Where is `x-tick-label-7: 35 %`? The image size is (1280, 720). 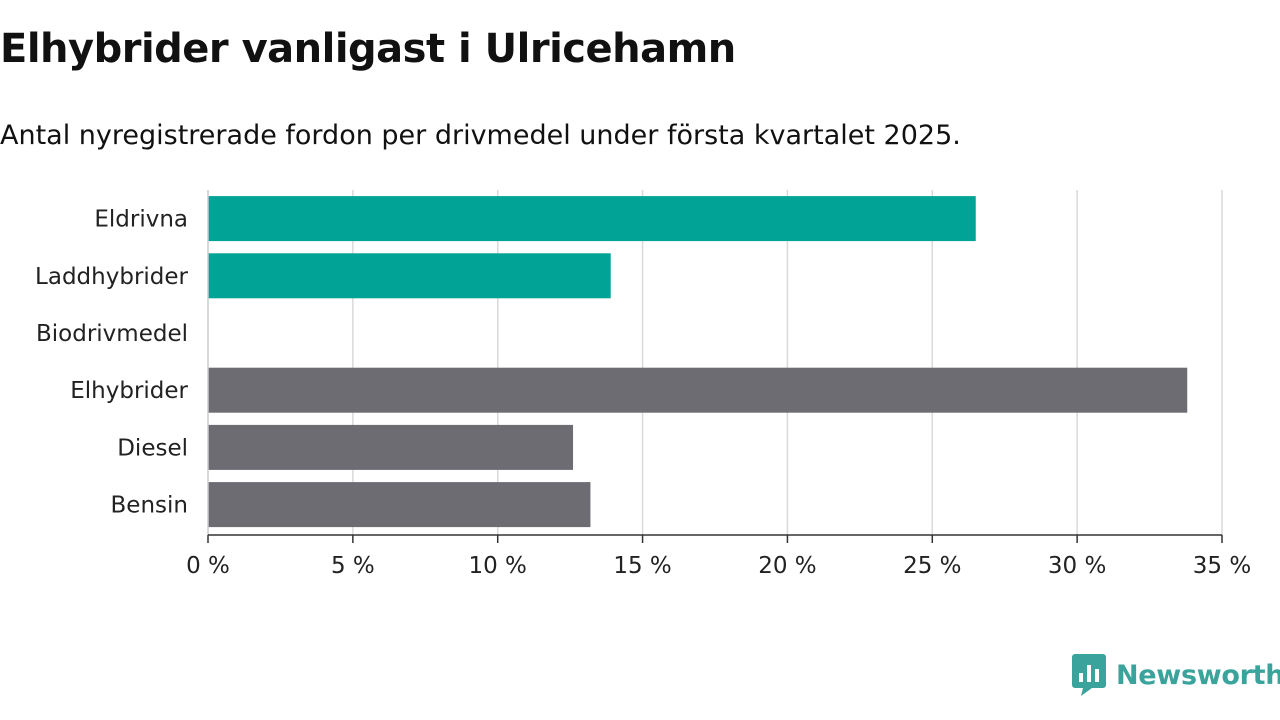
x-tick-label-7: 35 % is located at coordinates (1222, 566).